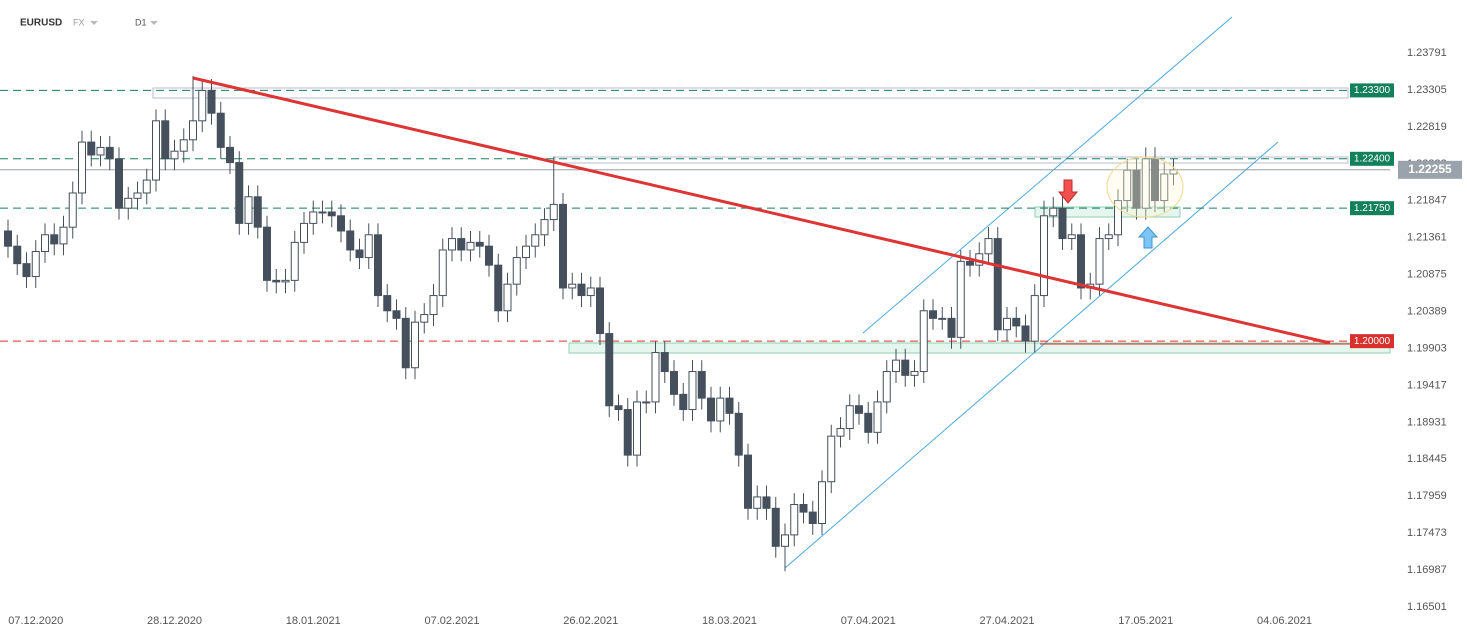 The width and height of the screenshot is (1467, 636). What do you see at coordinates (1107, 212) in the screenshot?
I see `support-zone` at bounding box center [1107, 212].